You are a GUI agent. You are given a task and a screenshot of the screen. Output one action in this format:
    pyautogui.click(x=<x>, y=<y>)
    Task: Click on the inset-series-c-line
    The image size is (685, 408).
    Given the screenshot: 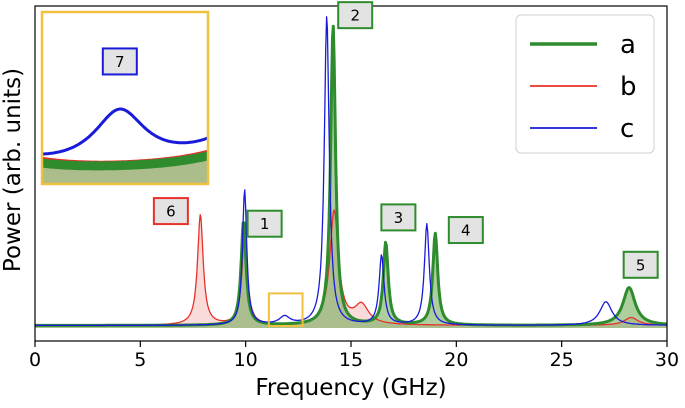 What is the action you would take?
    pyautogui.click(x=125, y=131)
    